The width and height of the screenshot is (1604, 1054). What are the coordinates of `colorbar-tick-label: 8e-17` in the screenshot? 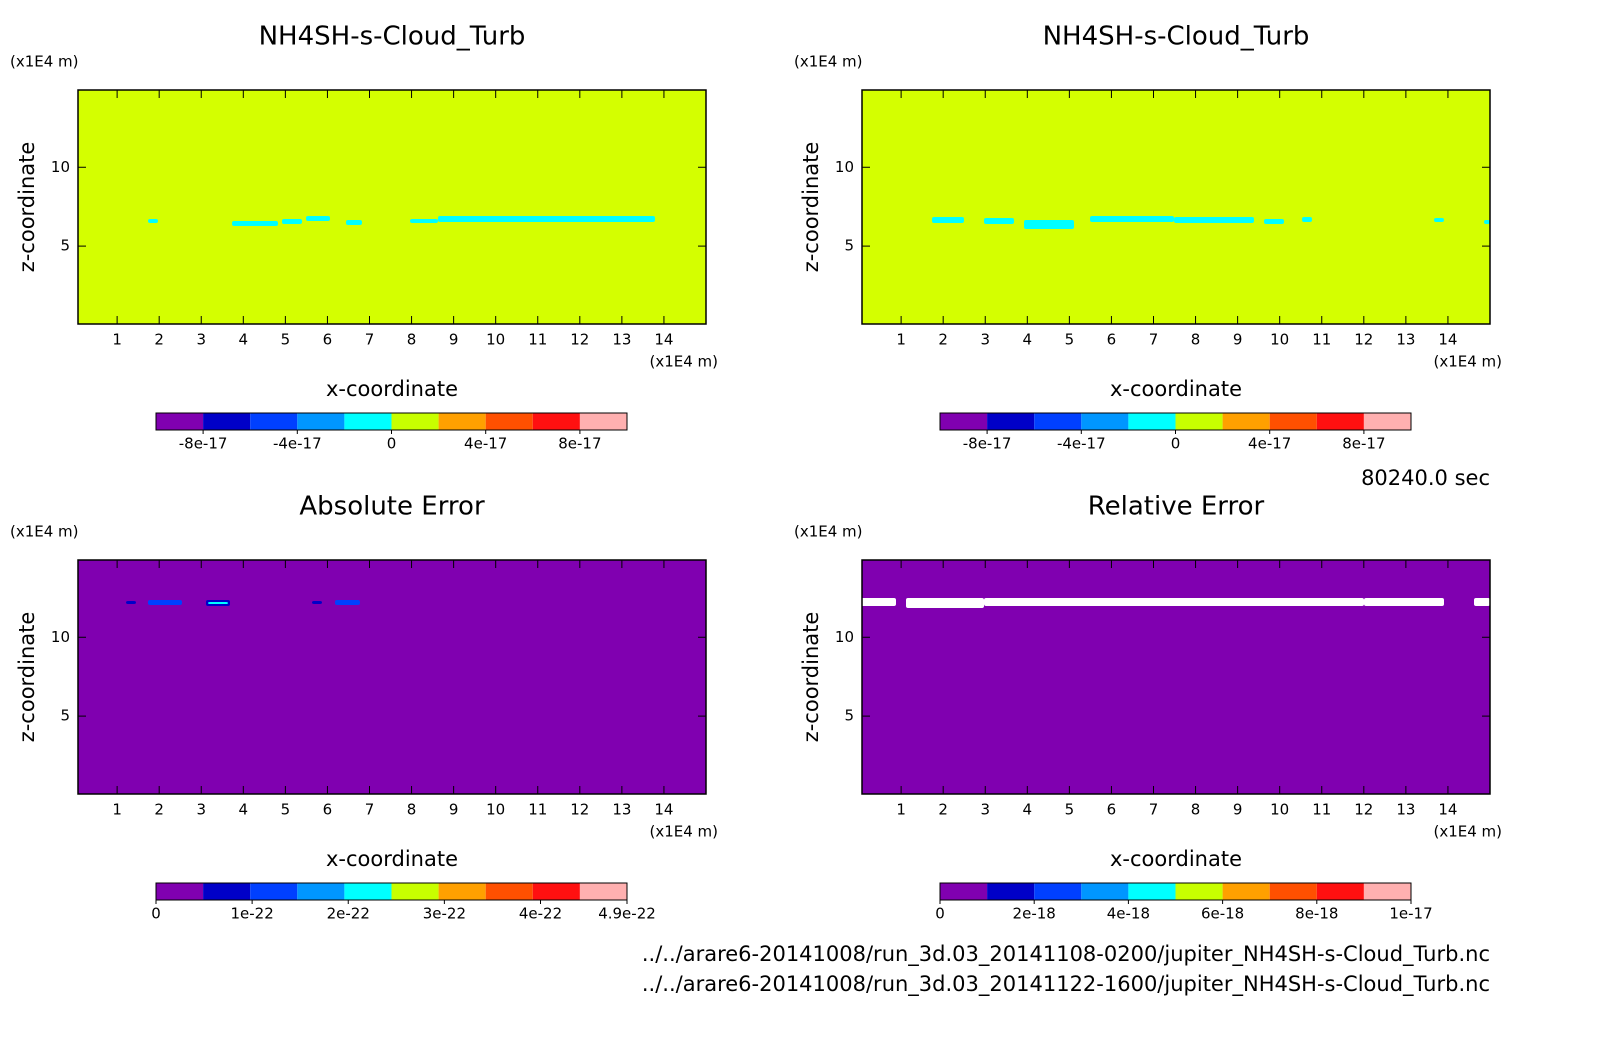 It's located at (1363, 444).